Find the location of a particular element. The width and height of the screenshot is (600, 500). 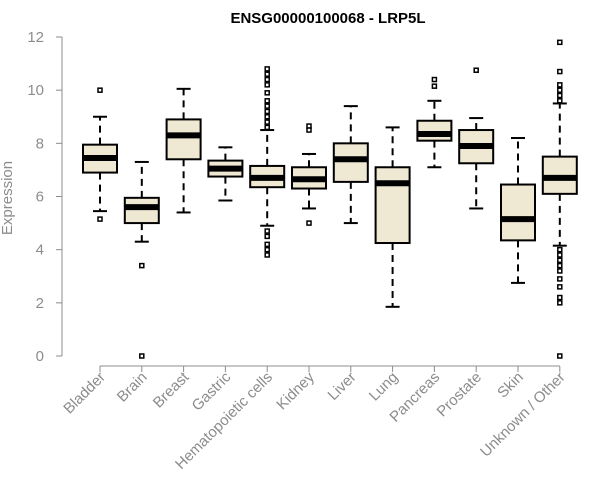

x-tick-label: Brain is located at coordinates (132, 387).